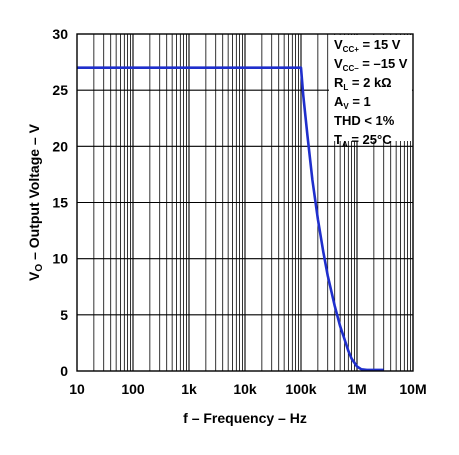 The width and height of the screenshot is (459, 455). Describe the element at coordinates (367, 45) in the screenshot. I see `condition-line: VCC+ = 15 V` at that location.